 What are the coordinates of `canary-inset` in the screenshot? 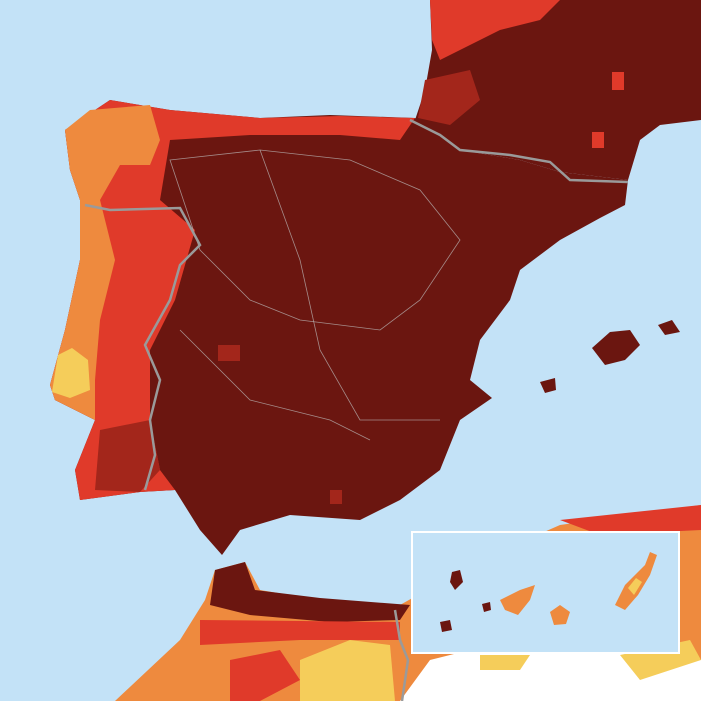 It's located at (545, 592).